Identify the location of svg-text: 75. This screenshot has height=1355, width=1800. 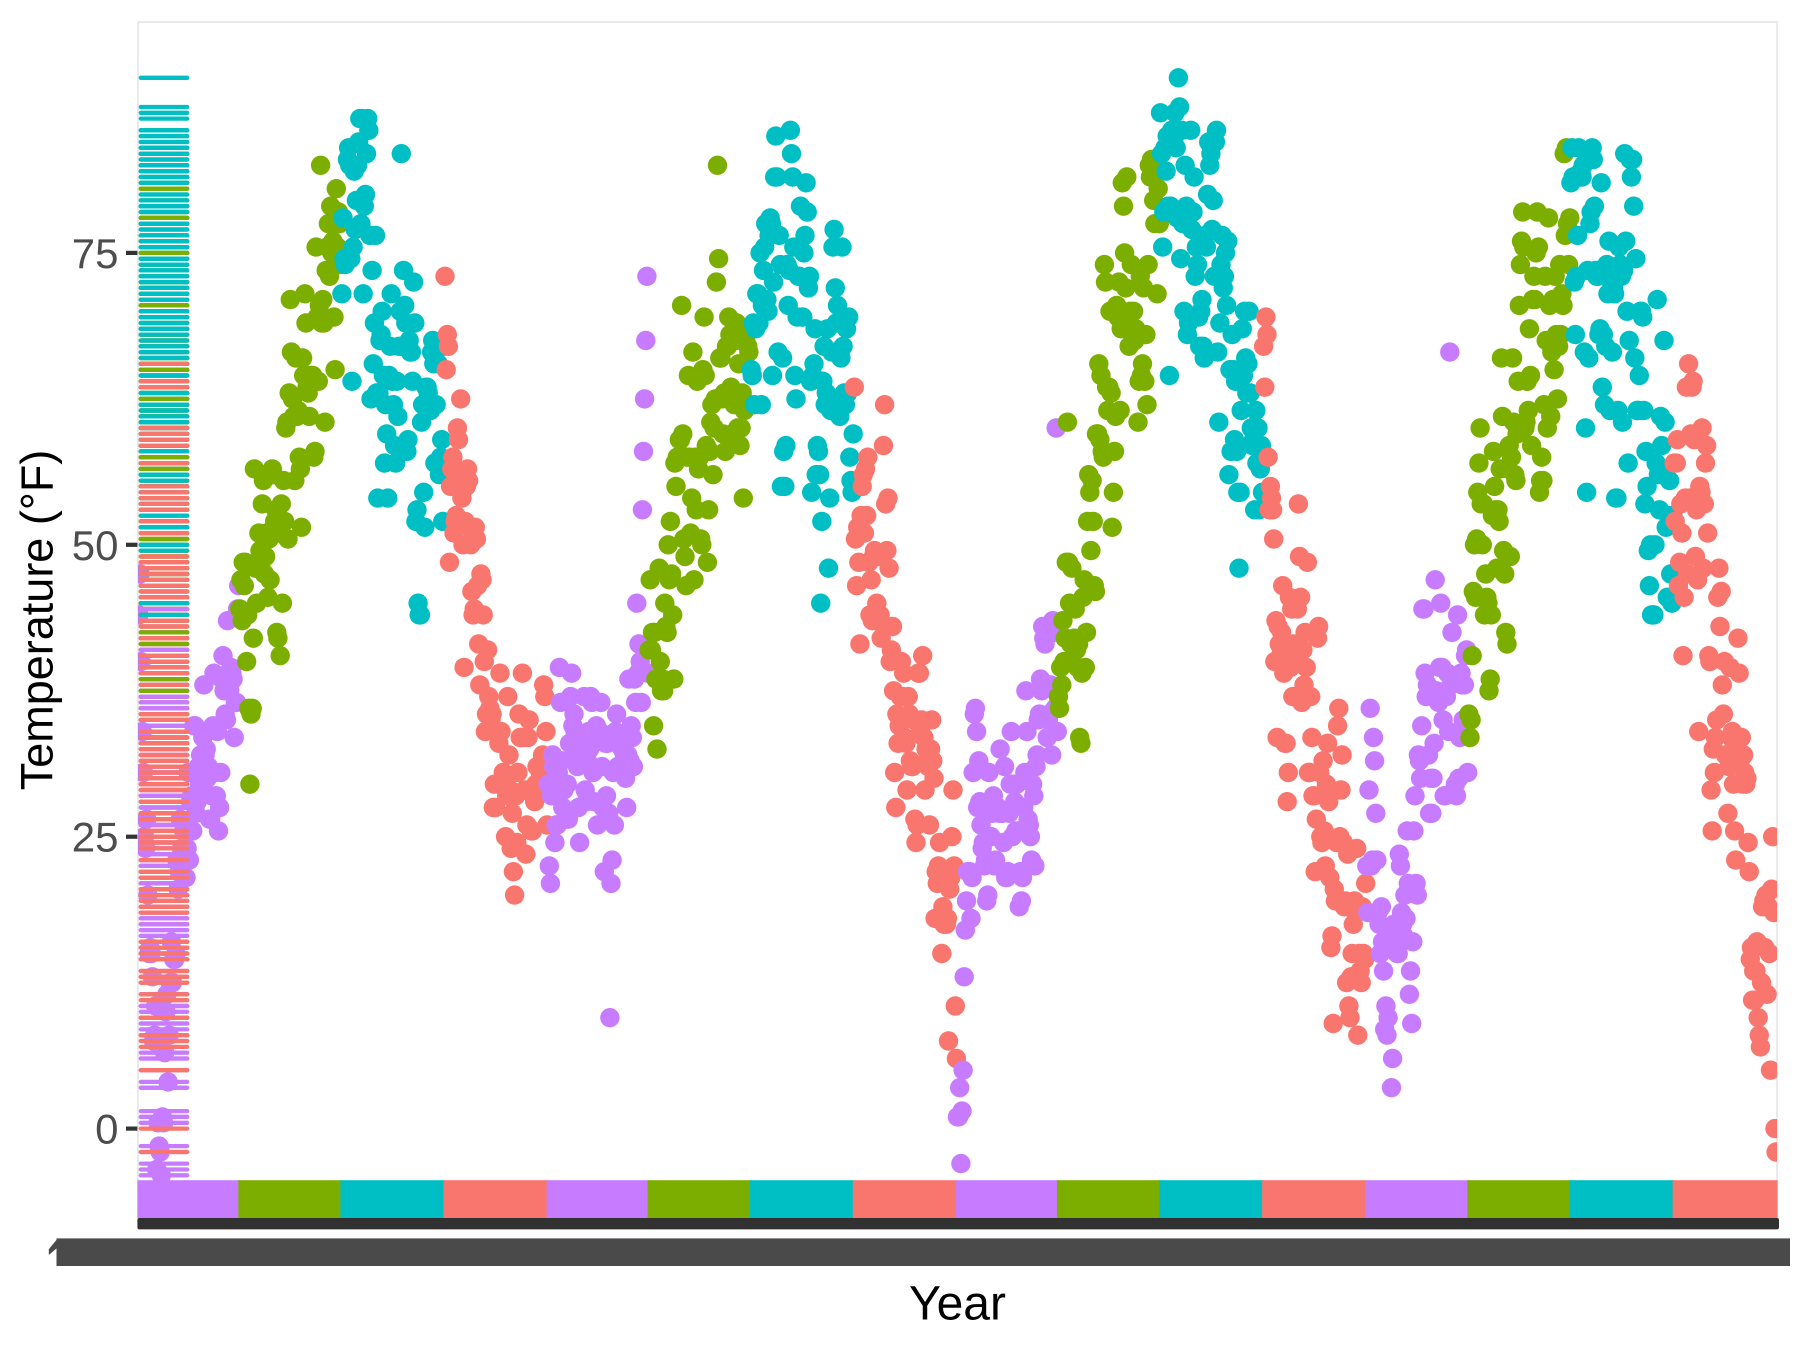
(95, 253).